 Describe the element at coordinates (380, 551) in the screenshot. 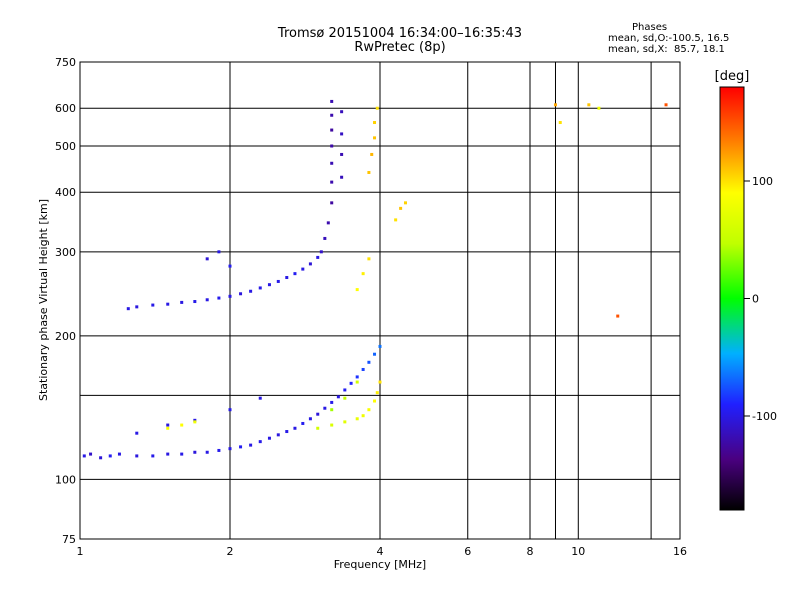

I see `x-tick-label: 4` at that location.